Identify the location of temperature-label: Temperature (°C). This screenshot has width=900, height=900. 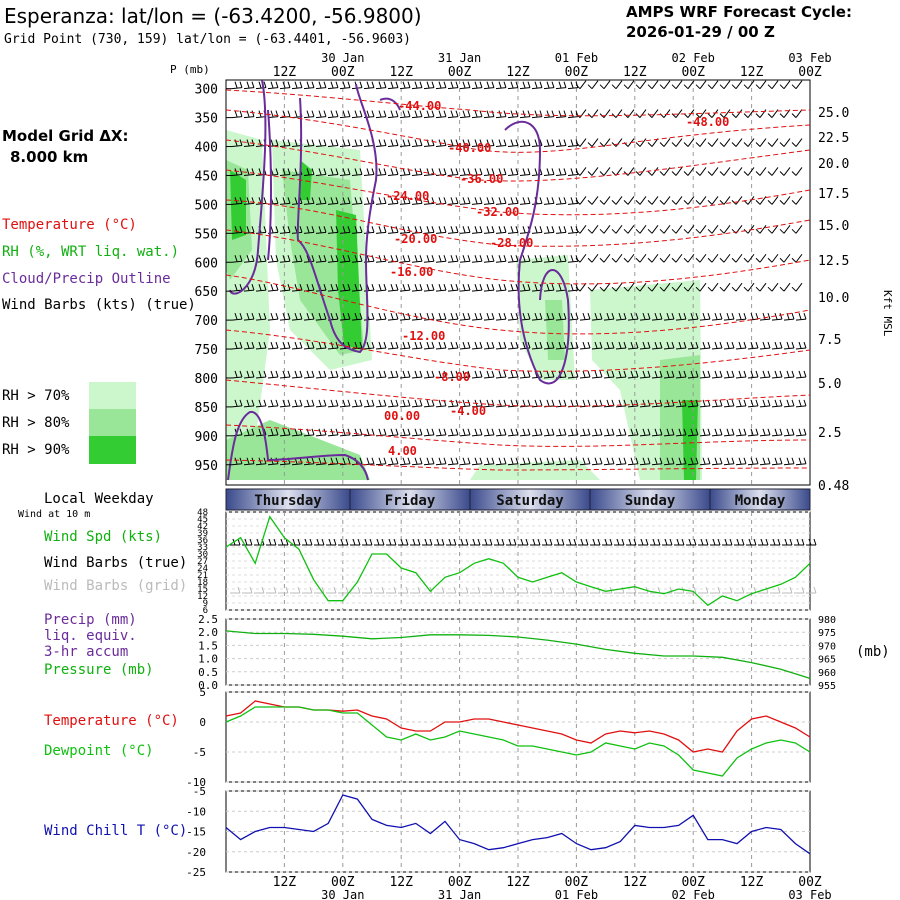
(111, 721).